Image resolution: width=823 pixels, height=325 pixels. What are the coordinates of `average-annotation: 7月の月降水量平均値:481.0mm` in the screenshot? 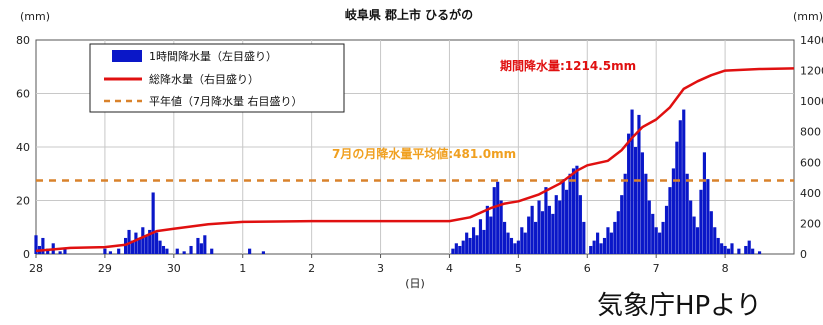 It's located at (424, 153).